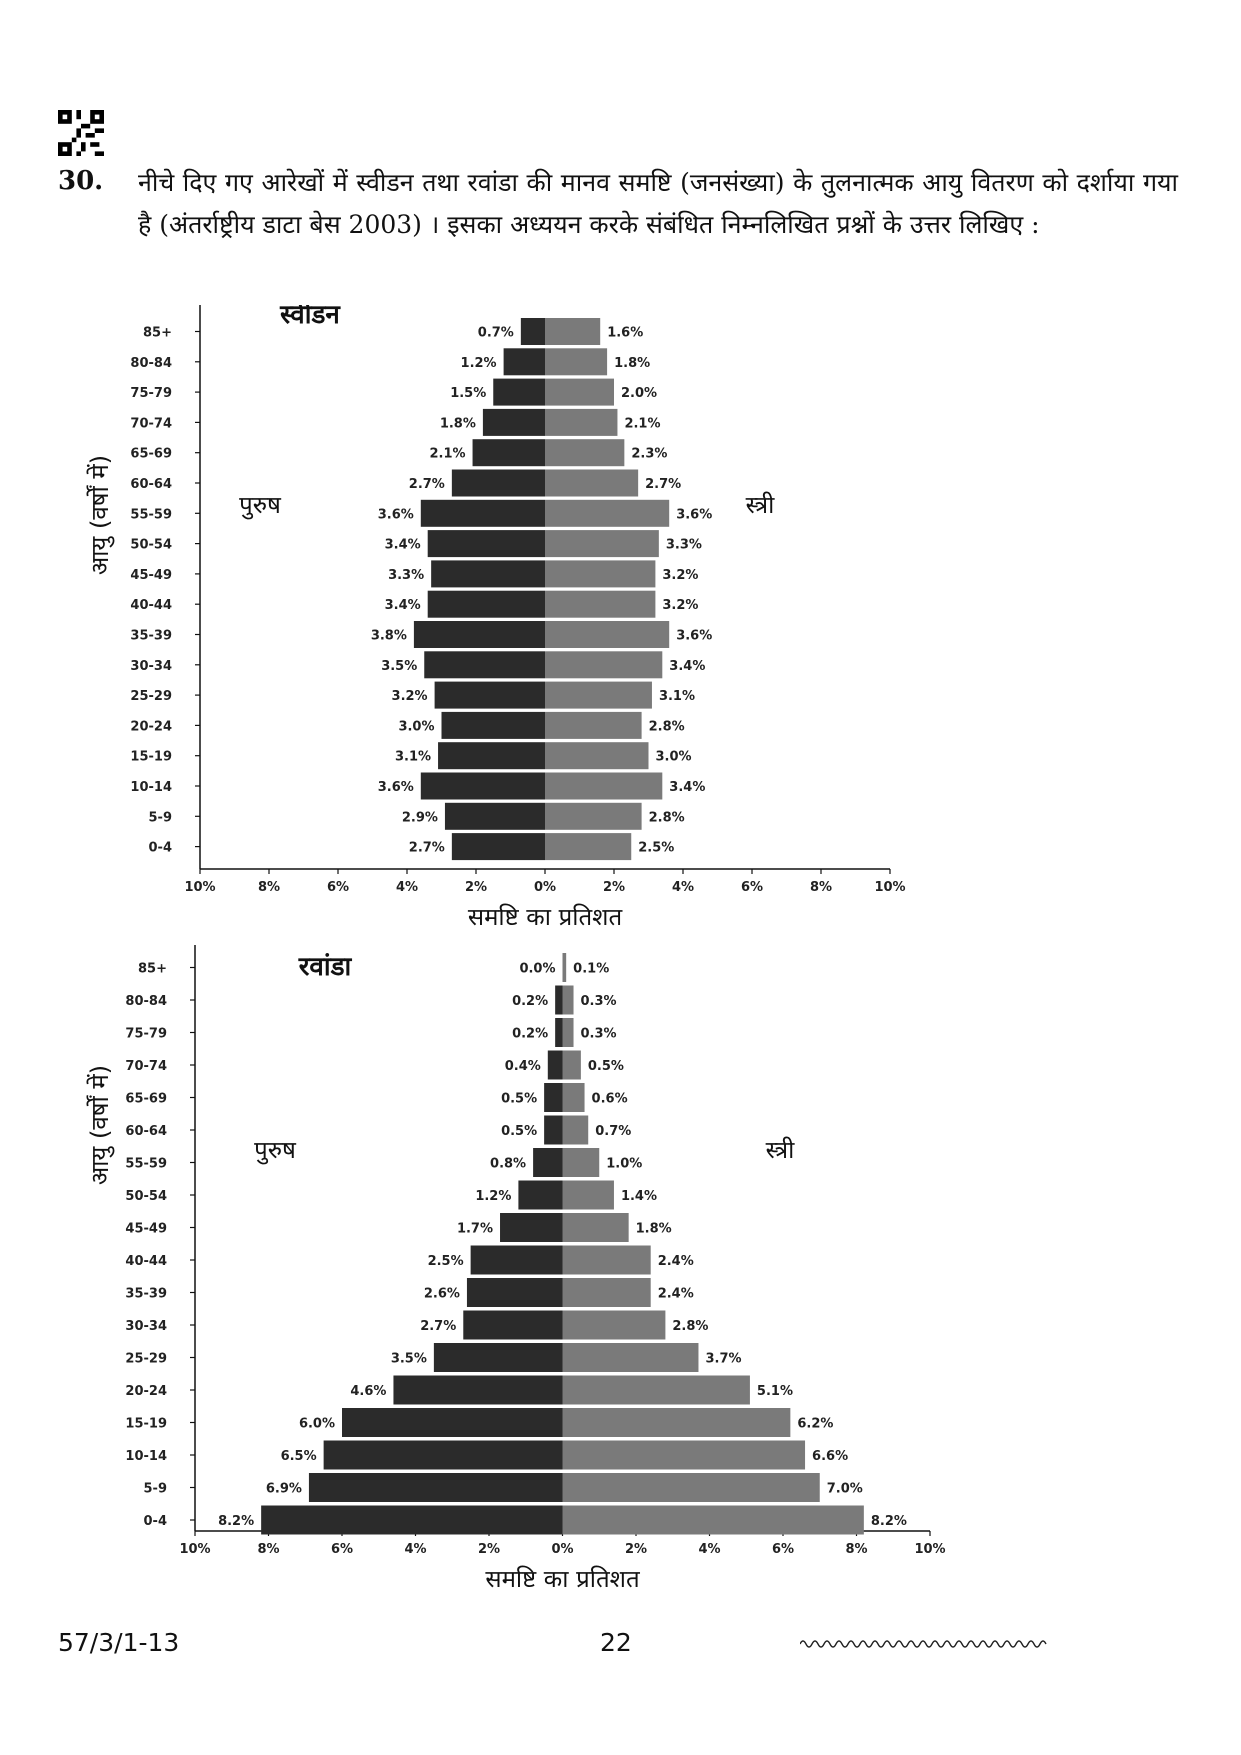  What do you see at coordinates (663, 484) in the screenshot?
I see `female-value-label: 2.7%` at bounding box center [663, 484].